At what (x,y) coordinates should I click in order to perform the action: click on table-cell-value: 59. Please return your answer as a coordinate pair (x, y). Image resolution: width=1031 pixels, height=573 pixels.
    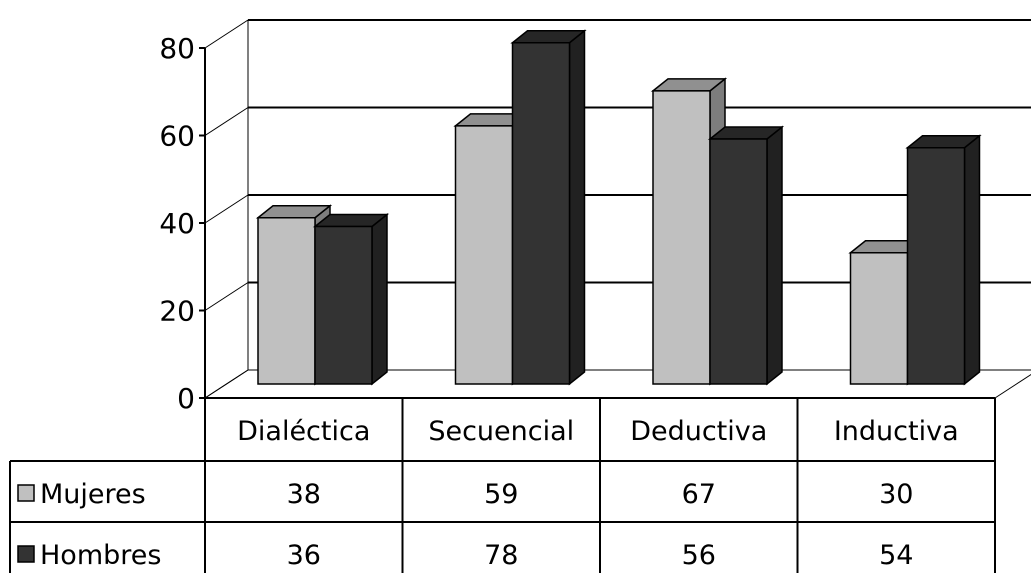
    Looking at the image, I should click on (501, 494).